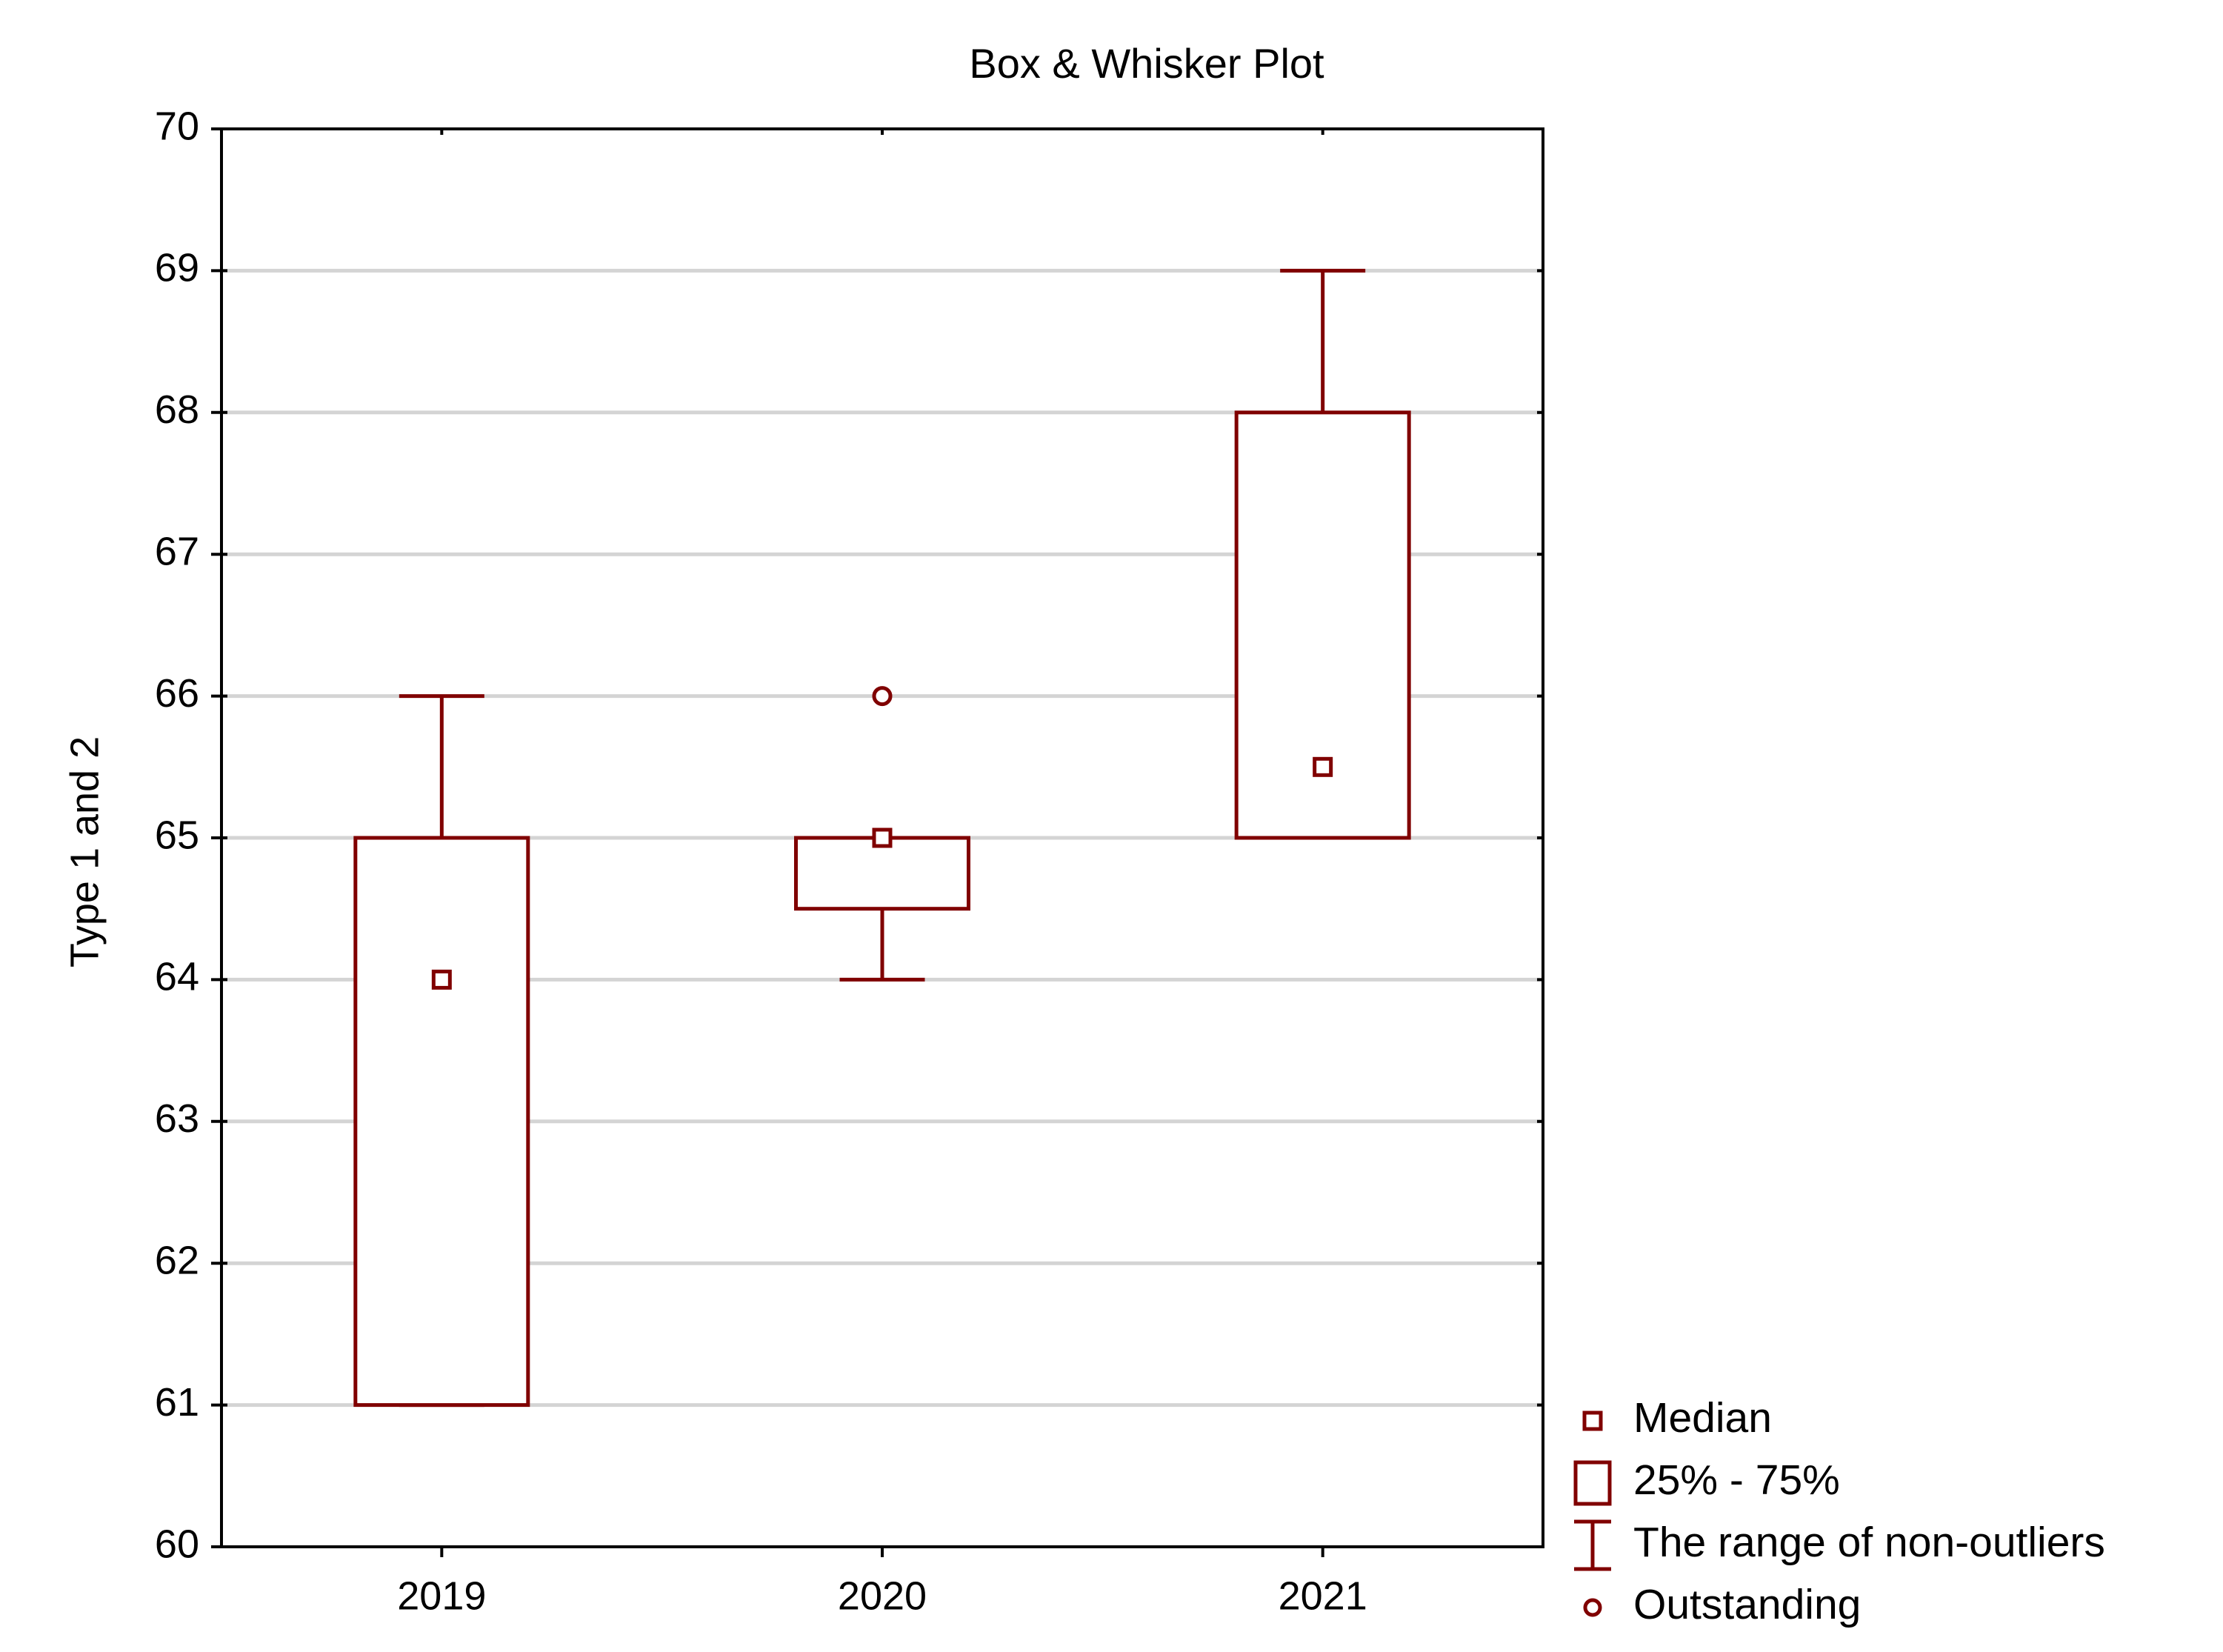 This screenshot has height=1652, width=2223. What do you see at coordinates (84, 851) in the screenshot?
I see `y-axis-label: Type 1 and 2` at bounding box center [84, 851].